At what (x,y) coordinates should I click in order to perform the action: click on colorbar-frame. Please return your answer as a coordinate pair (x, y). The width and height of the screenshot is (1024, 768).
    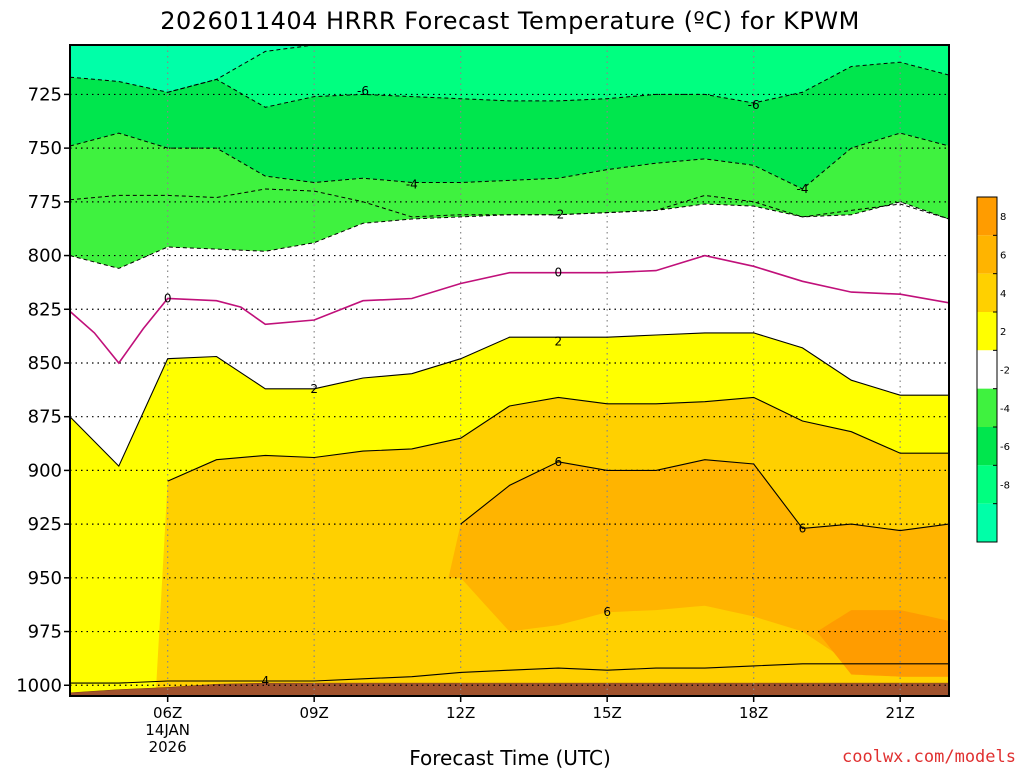
    Looking at the image, I should click on (987, 369).